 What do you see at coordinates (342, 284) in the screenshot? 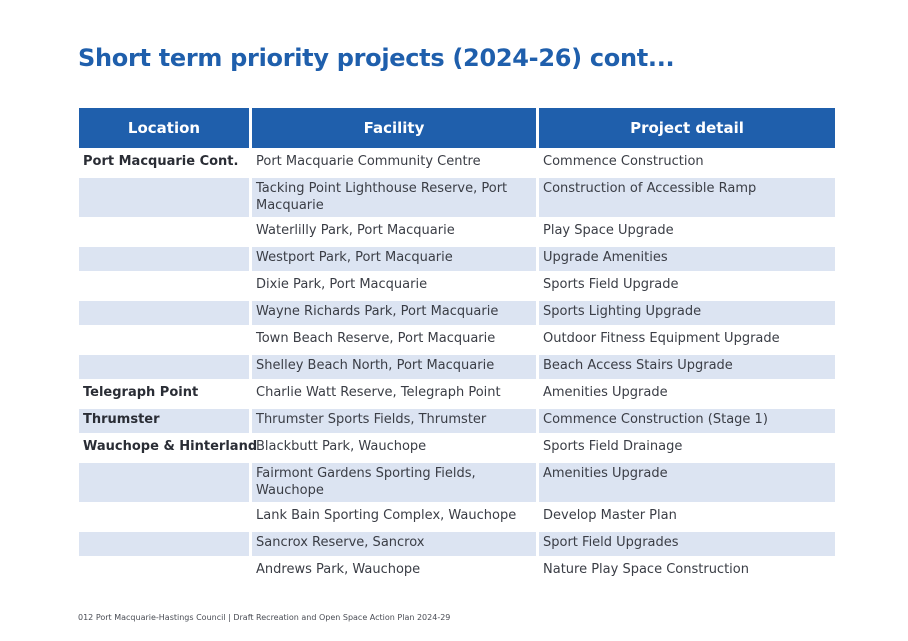
I see `facility-cell: Dixie Park, Port Macquarie` at bounding box center [342, 284].